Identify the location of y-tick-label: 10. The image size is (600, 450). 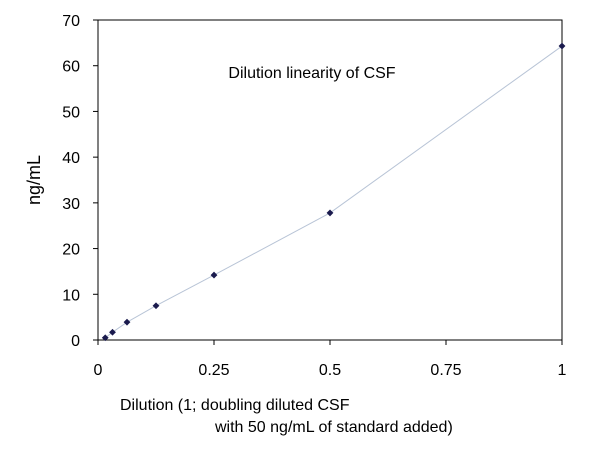
(71, 295).